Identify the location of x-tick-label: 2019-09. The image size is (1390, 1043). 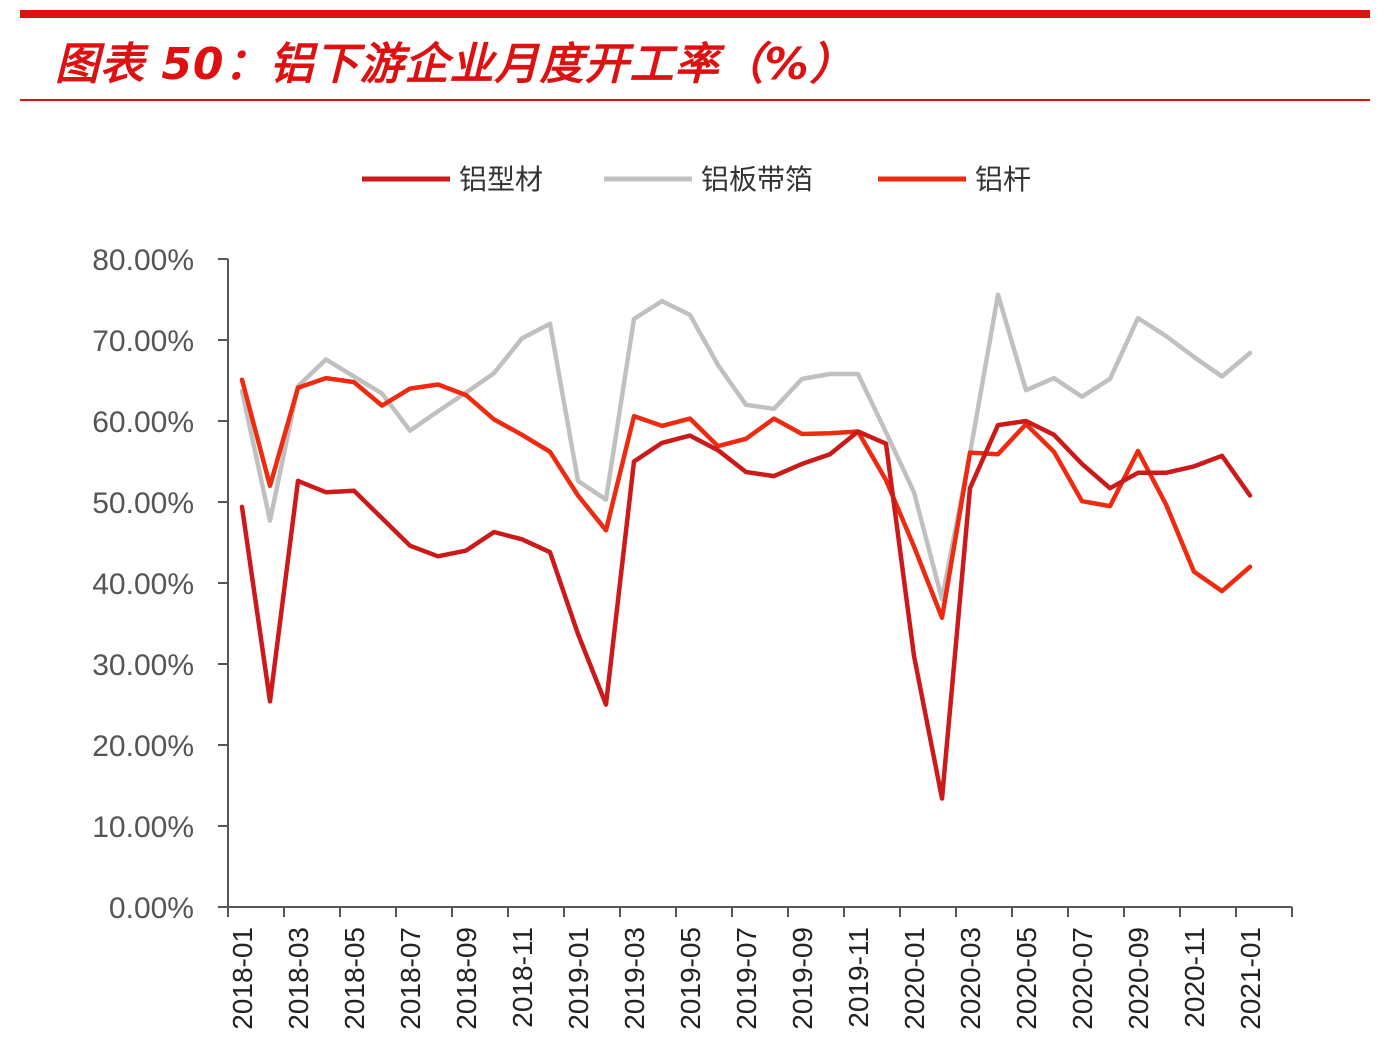
(802, 978).